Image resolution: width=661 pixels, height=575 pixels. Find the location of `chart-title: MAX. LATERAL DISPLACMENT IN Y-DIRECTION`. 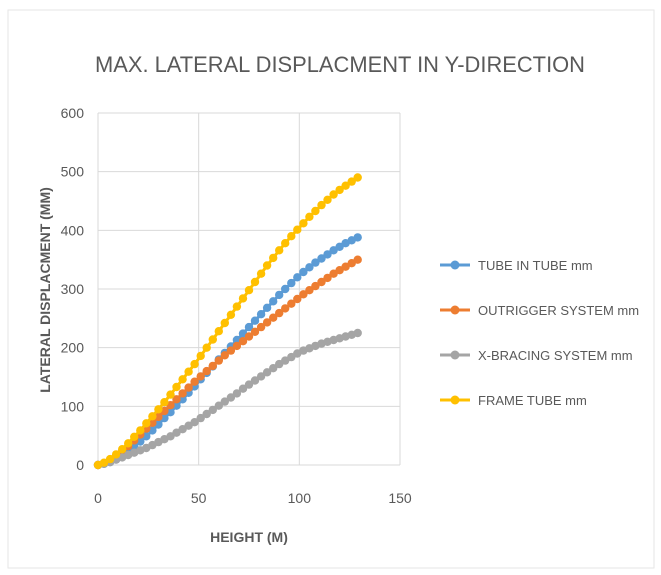

chart-title: MAX. LATERAL DISPLACMENT IN Y-DIRECTION is located at coordinates (340, 64).